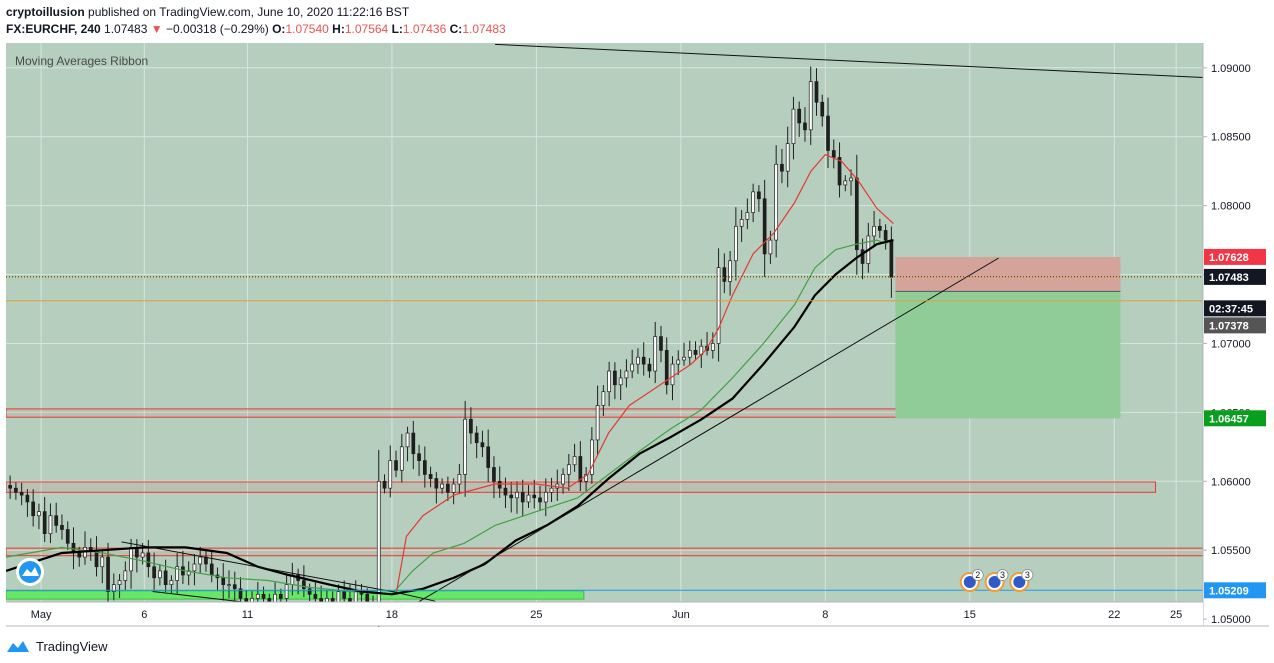 This screenshot has width=1274, height=663. What do you see at coordinates (307, 29) in the screenshot?
I see `open-value: 1.07540` at bounding box center [307, 29].